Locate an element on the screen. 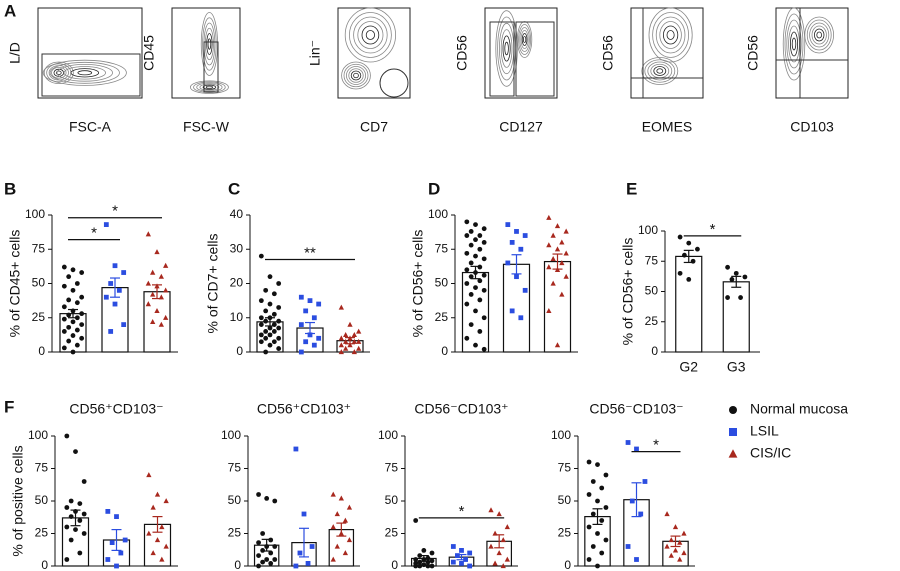 The image size is (900, 571). flow-plot: CD127 CD56 is located at coordinates (506, 71).